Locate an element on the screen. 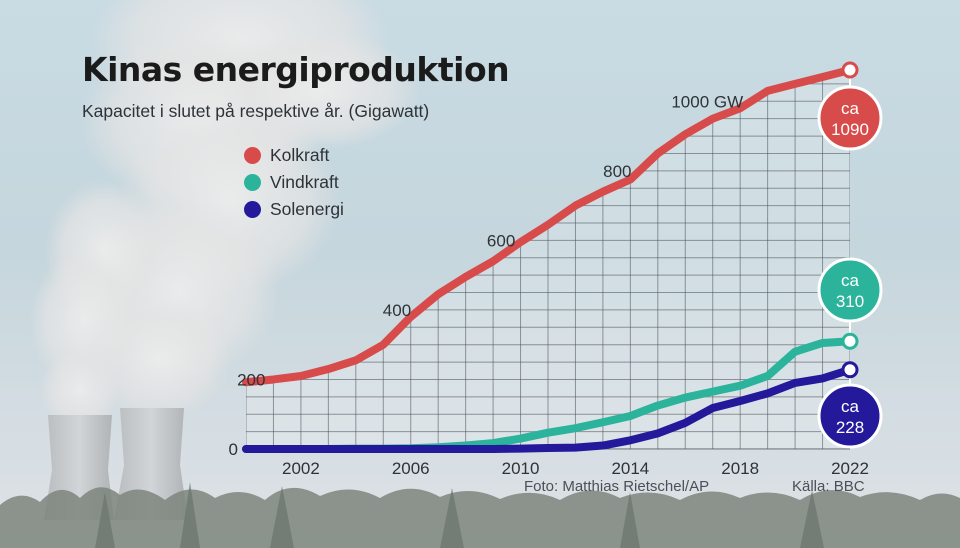 This screenshot has width=960, height=548. callout-value: 310 is located at coordinates (850, 301).